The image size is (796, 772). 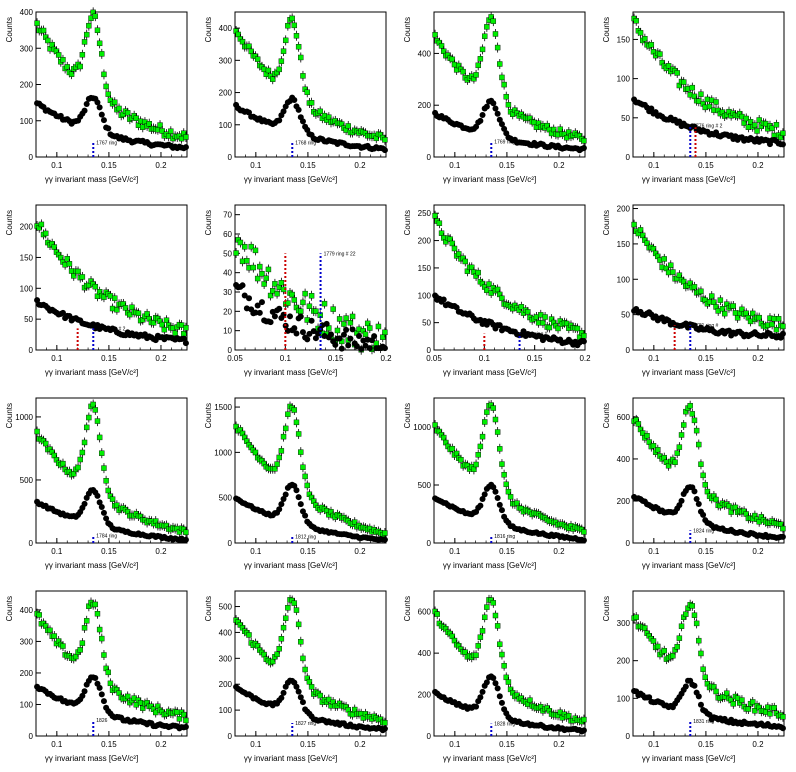 I want to click on y-tick-label: 500, so click(x=27, y=480).